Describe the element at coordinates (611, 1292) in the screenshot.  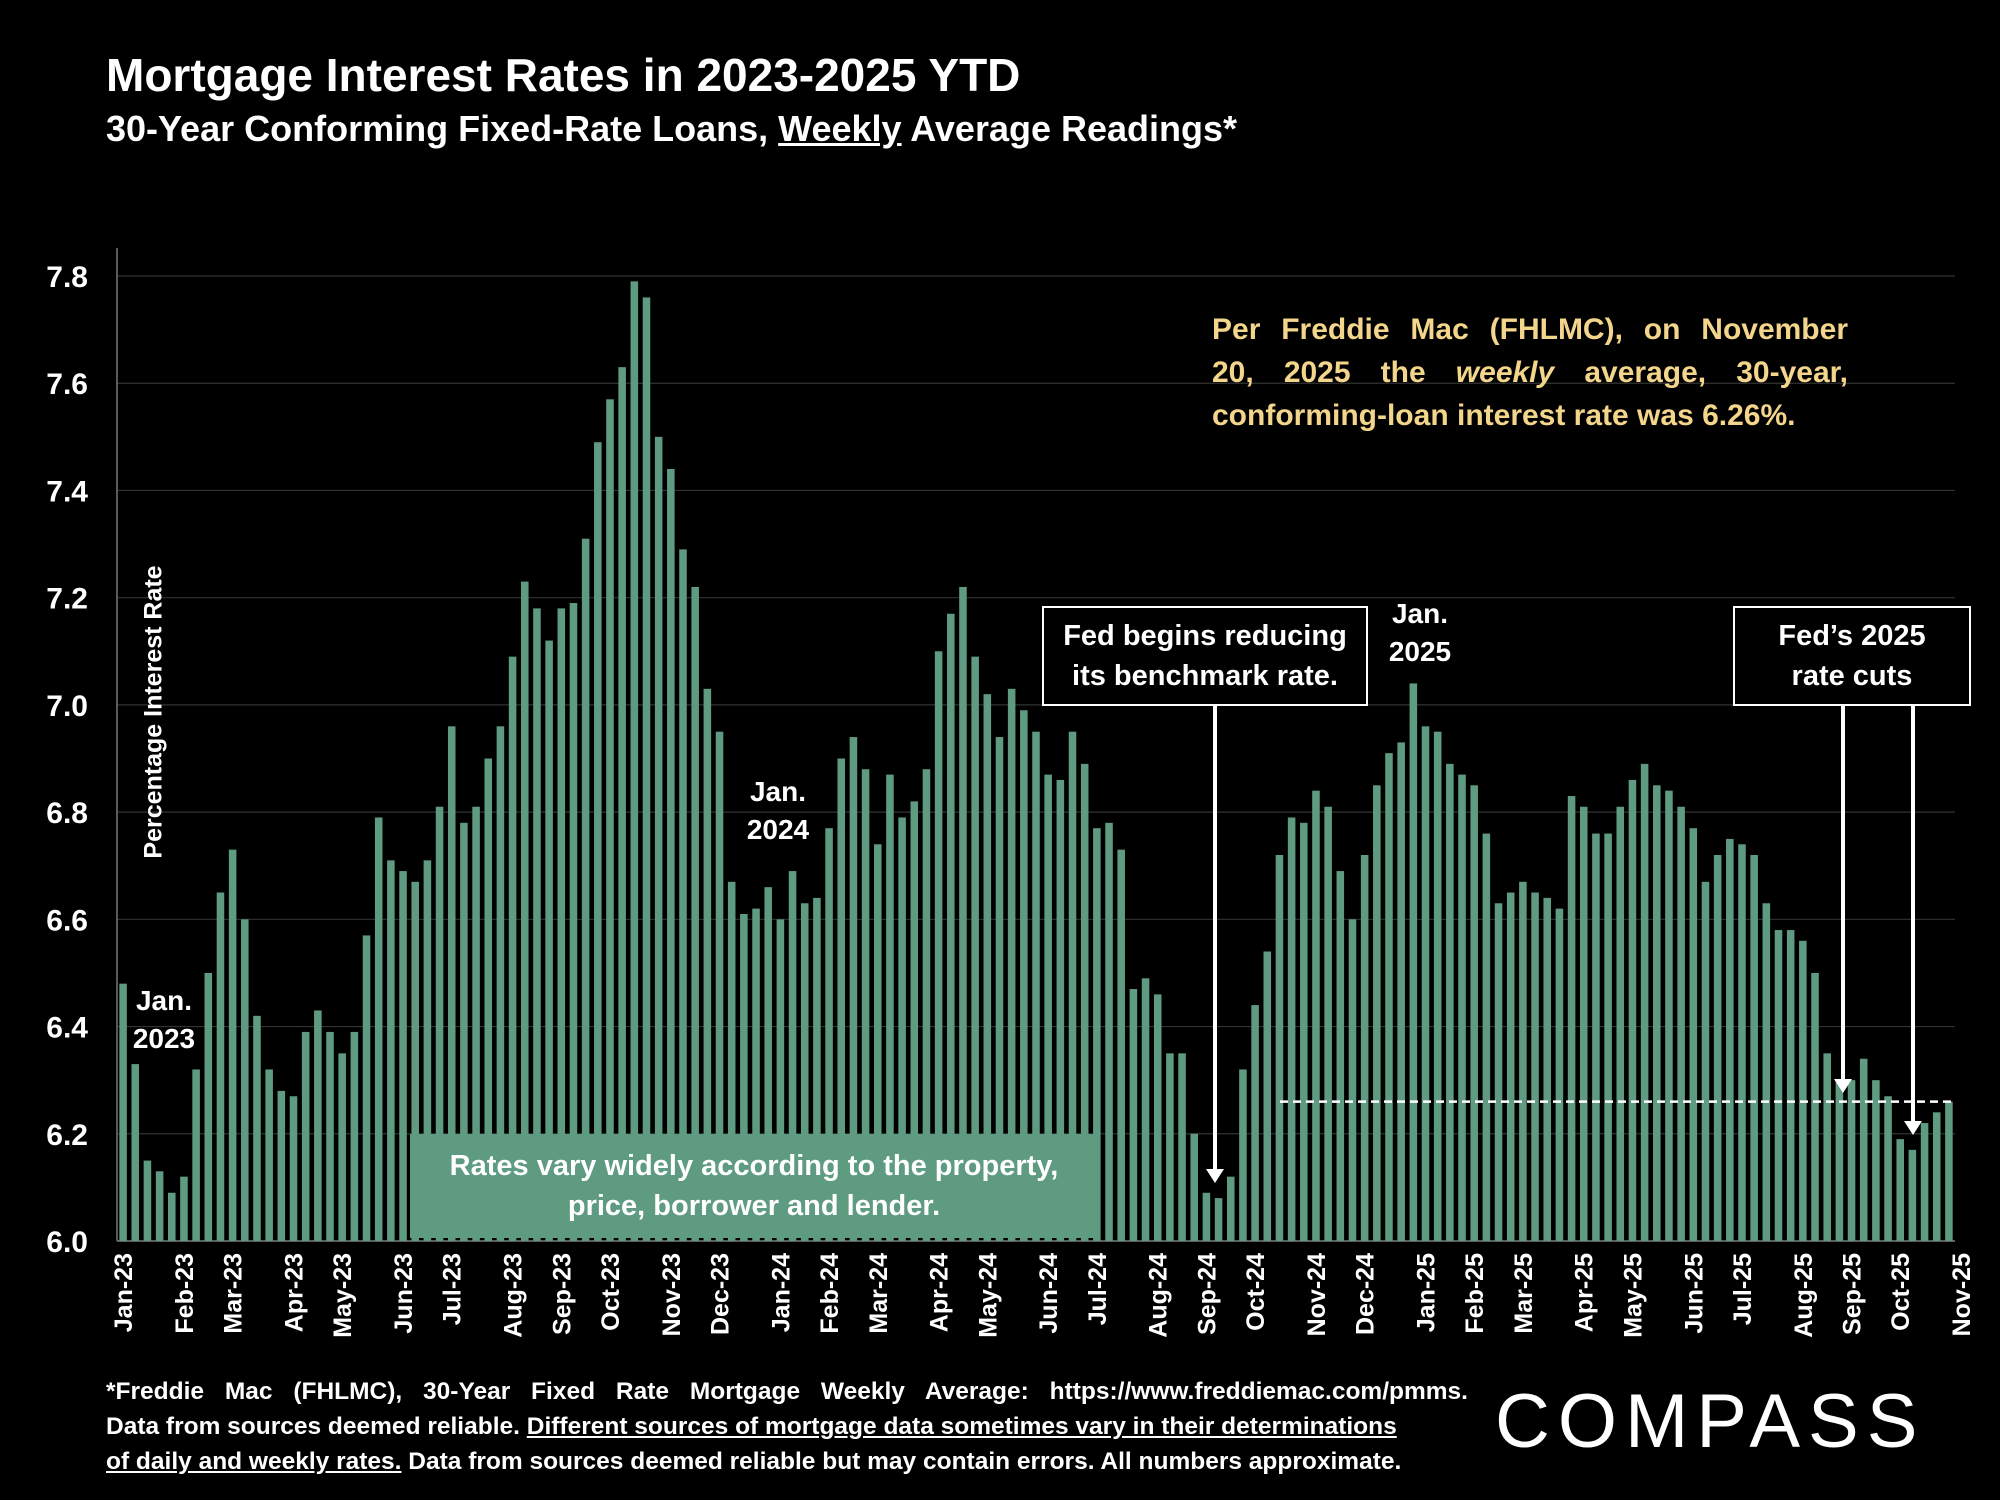
I see `x-tick-label: Oct-23` at that location.